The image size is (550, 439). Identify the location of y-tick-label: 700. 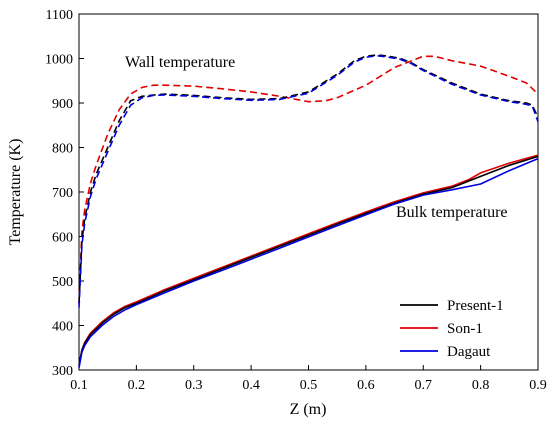
(62, 193).